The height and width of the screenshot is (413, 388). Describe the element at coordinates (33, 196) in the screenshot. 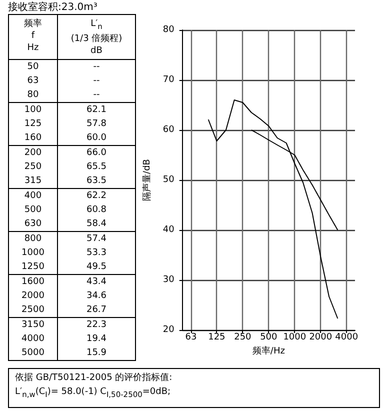

I see `category-label: 400` at that location.